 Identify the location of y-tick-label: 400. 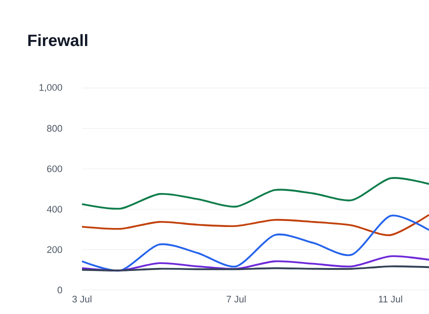
(54, 209).